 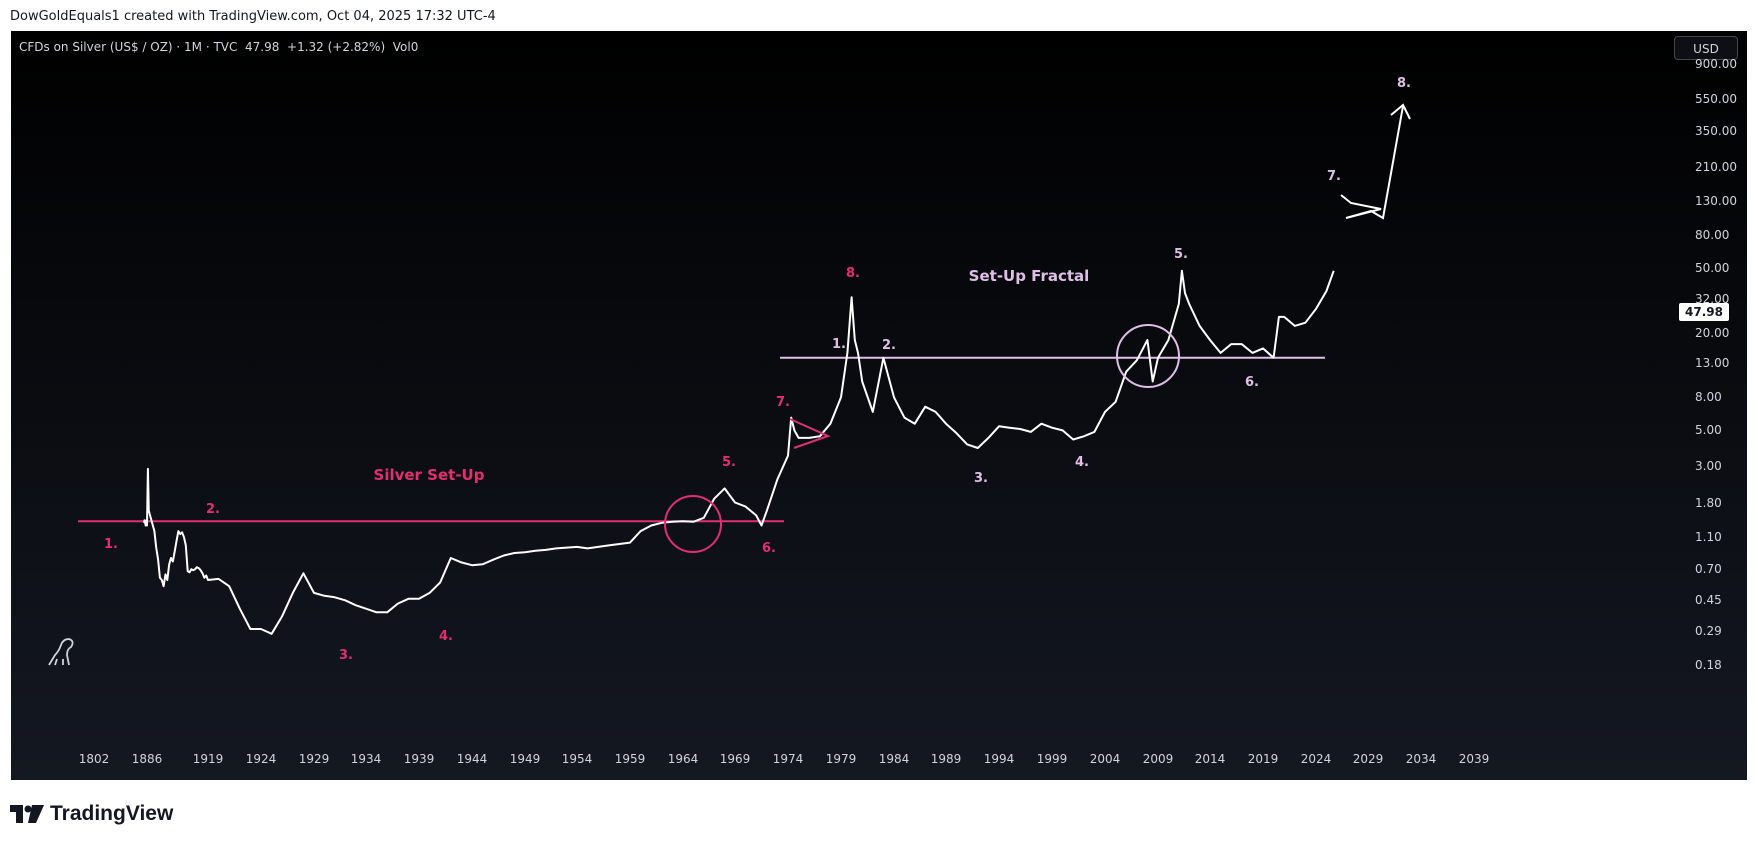 What do you see at coordinates (1148, 356) in the screenshot?
I see `fractal-circle` at bounding box center [1148, 356].